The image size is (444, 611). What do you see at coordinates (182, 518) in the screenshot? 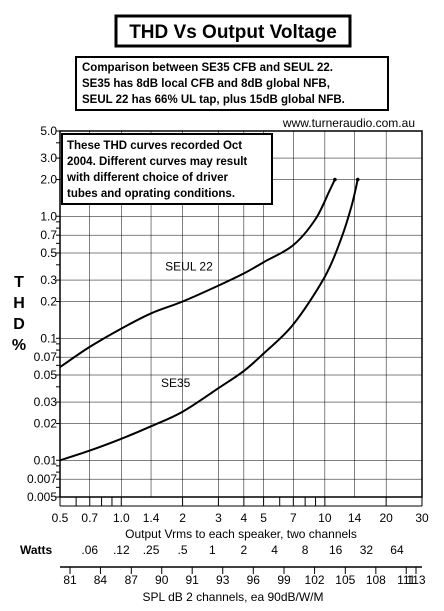
I see `x-tick-label: 2` at bounding box center [182, 518].